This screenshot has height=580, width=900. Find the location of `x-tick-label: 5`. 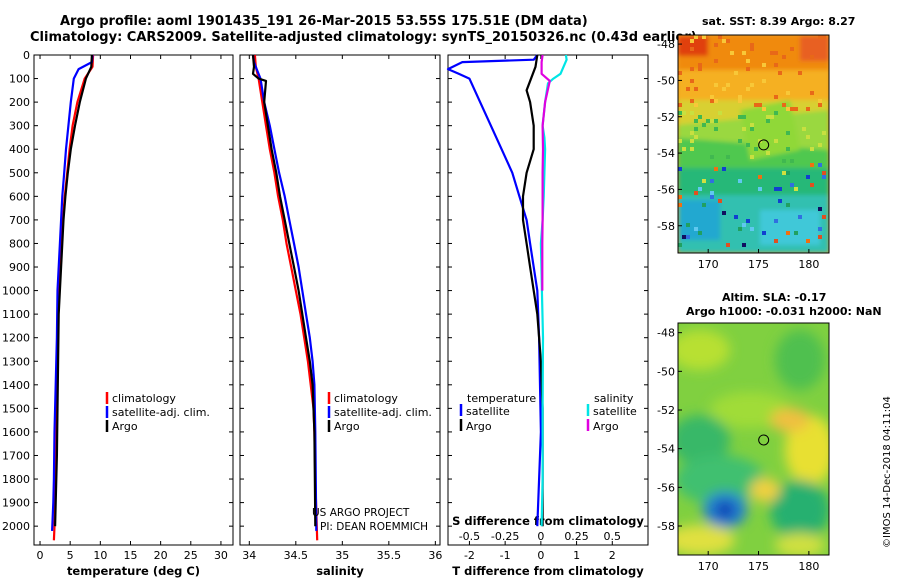

x-tick-label: 5 is located at coordinates (70, 555).